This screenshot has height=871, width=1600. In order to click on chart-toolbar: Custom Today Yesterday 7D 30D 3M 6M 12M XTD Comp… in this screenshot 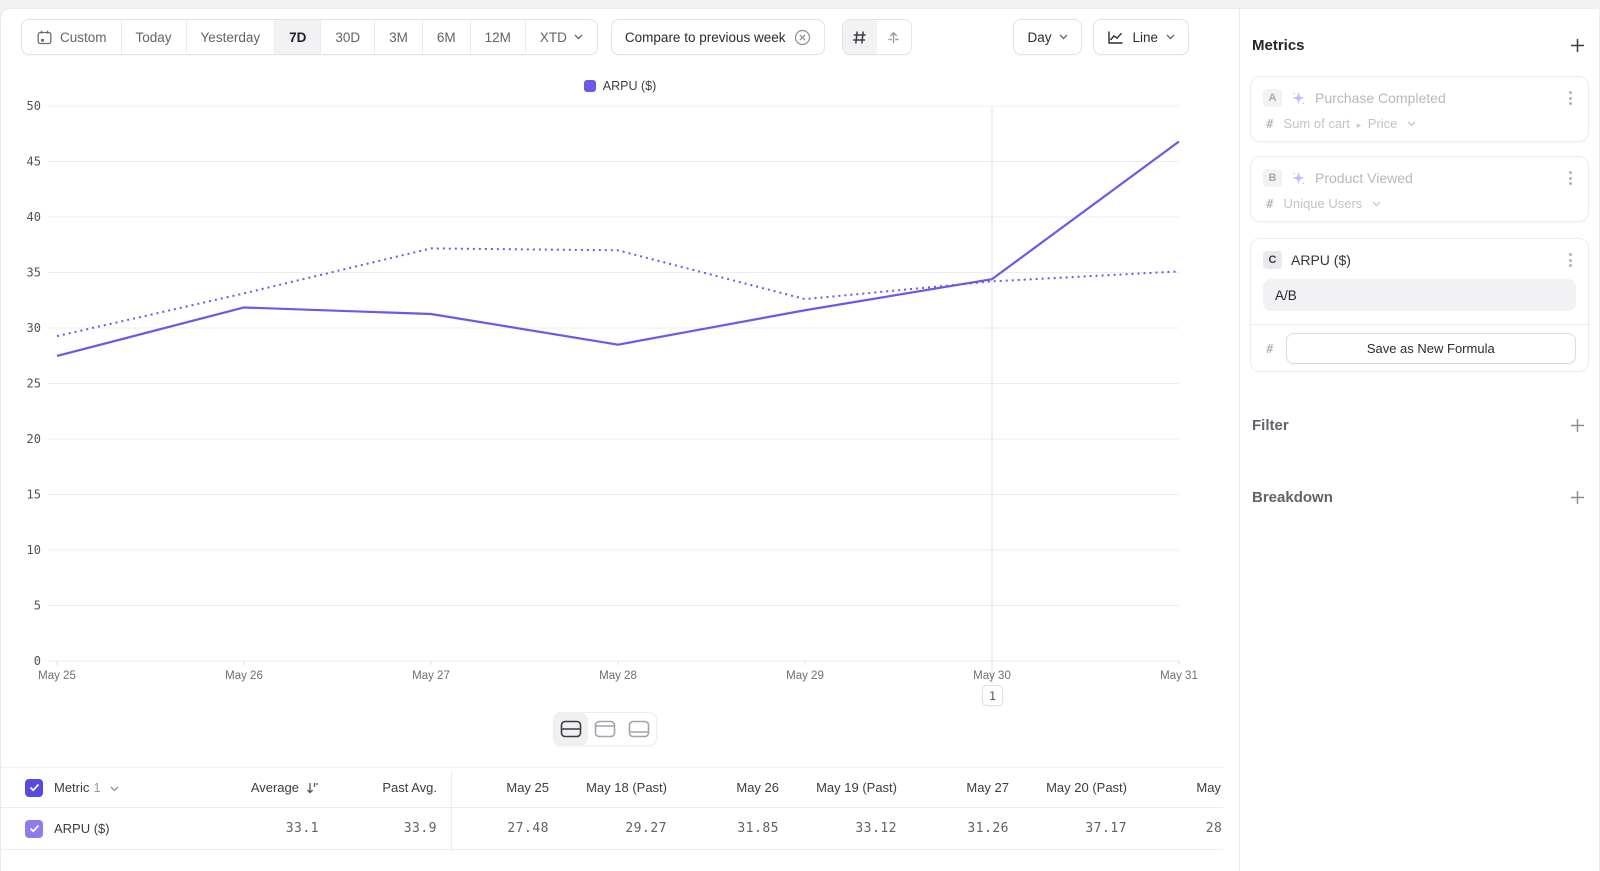, I will do `click(605, 37)`.